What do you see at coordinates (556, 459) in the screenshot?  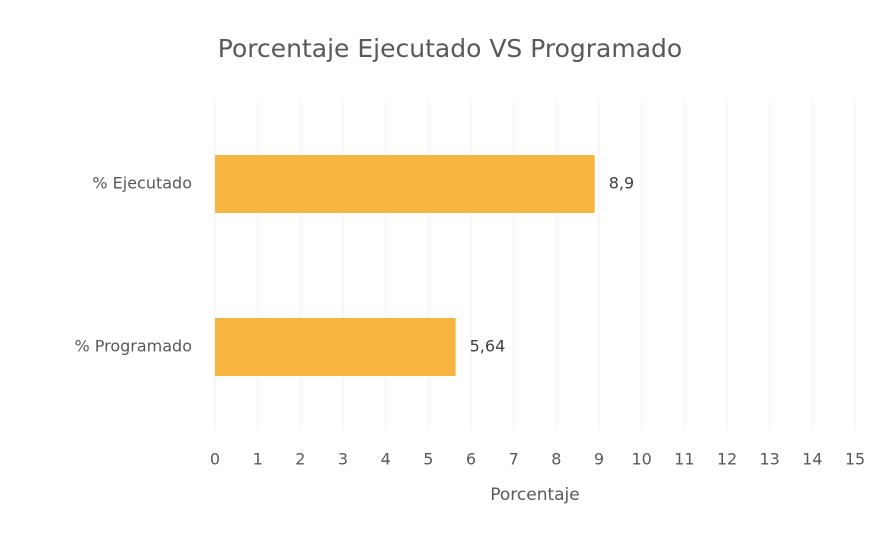 I see `x-tick-label: 8` at bounding box center [556, 459].